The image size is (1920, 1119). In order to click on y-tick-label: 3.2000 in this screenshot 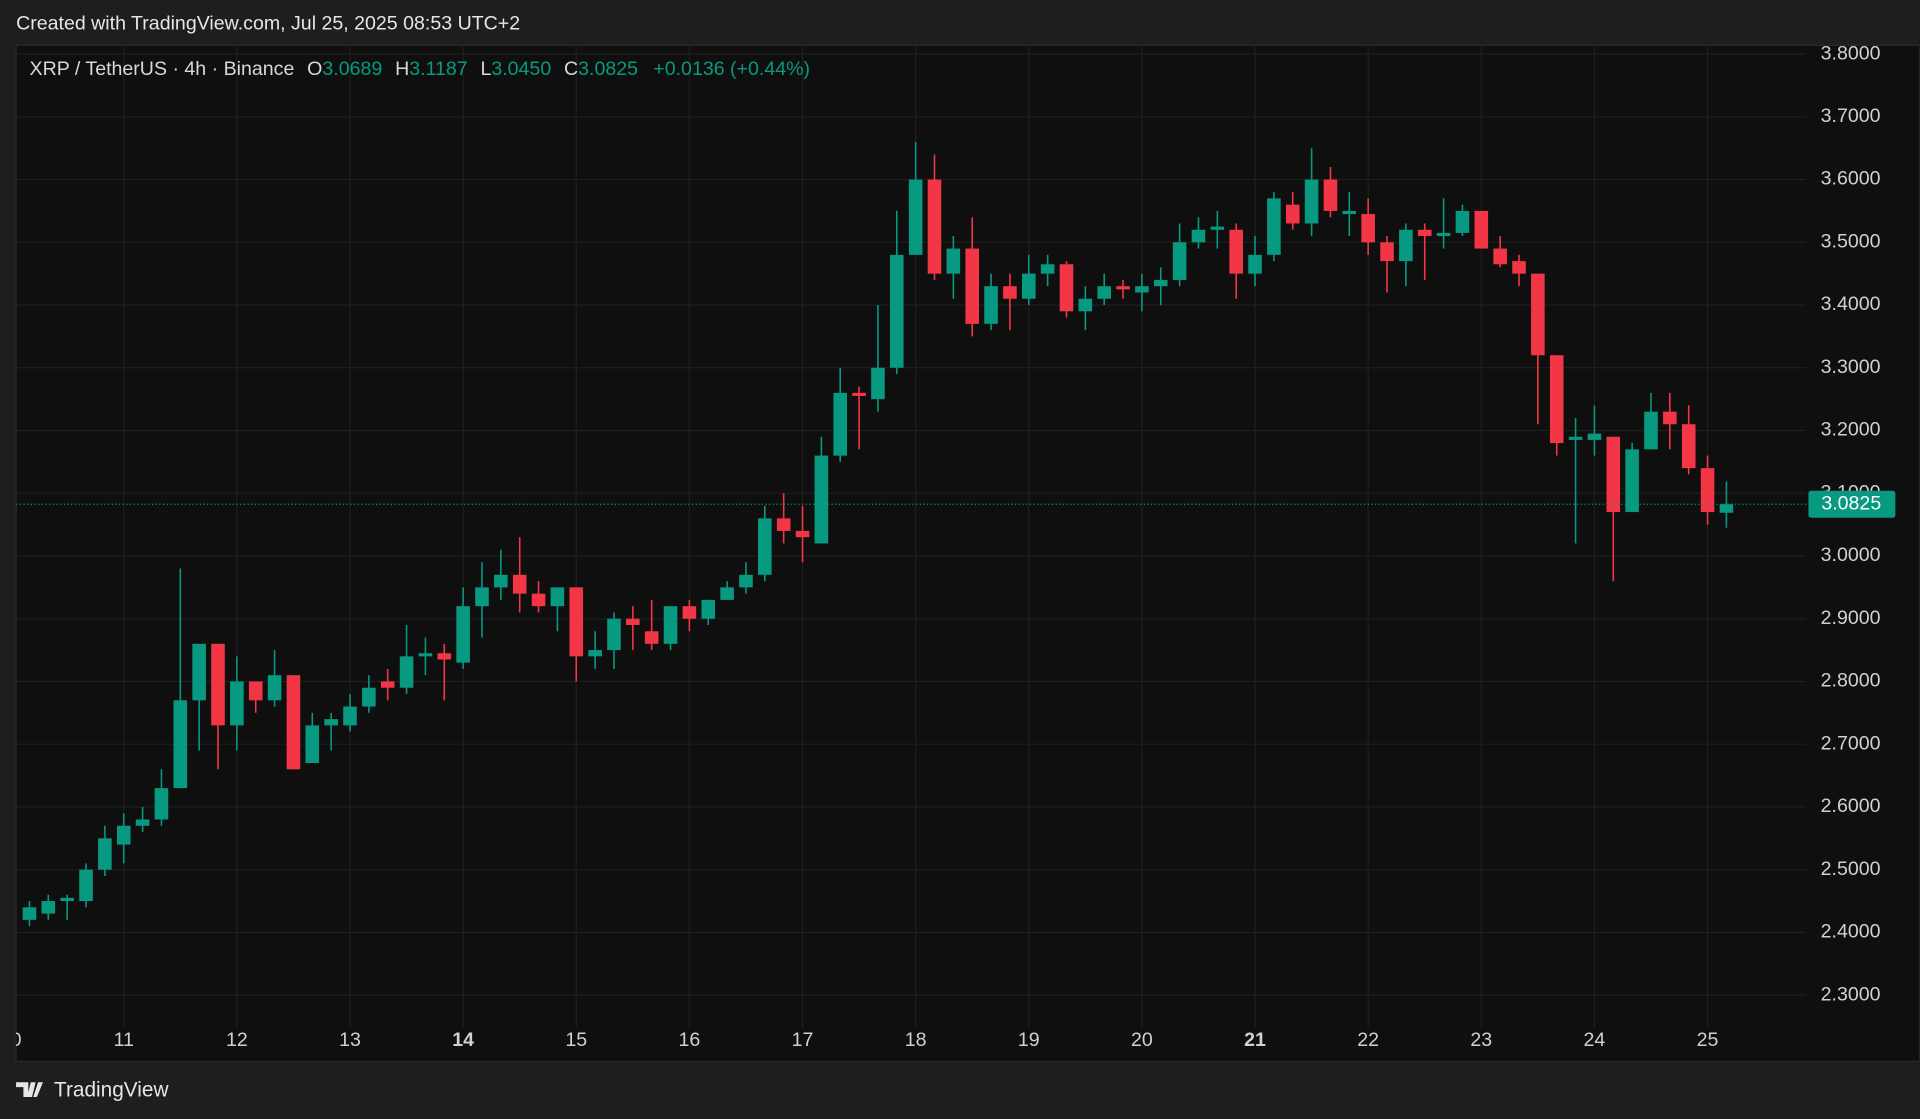, I will do `click(1851, 430)`.